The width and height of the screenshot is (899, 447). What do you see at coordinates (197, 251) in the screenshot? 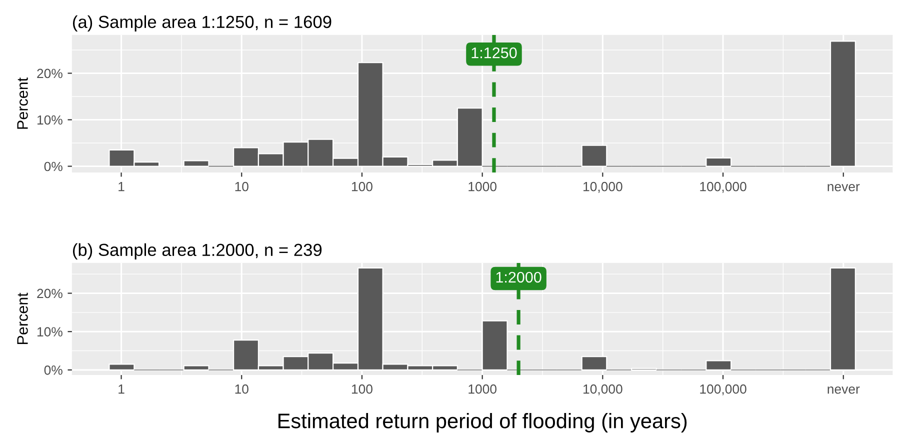
I see `chart-title: (b) Sample area 1:2000, n = 239` at bounding box center [197, 251].